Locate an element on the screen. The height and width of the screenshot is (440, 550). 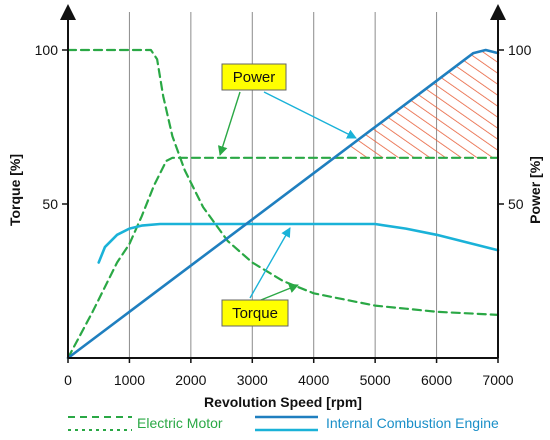
torque-arrow-to-ice is located at coordinates (270, 263).